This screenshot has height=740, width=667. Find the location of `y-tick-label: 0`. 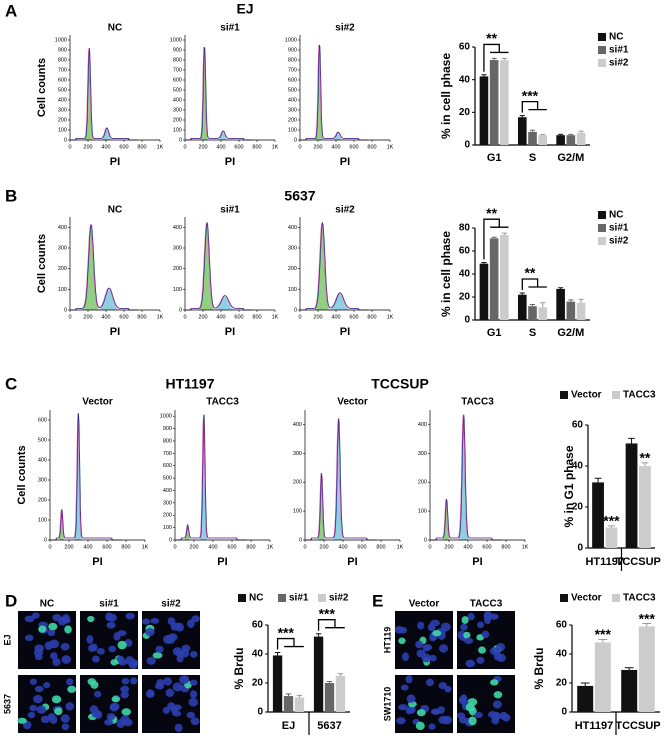

y-tick-label: 0 is located at coordinates (65, 140).